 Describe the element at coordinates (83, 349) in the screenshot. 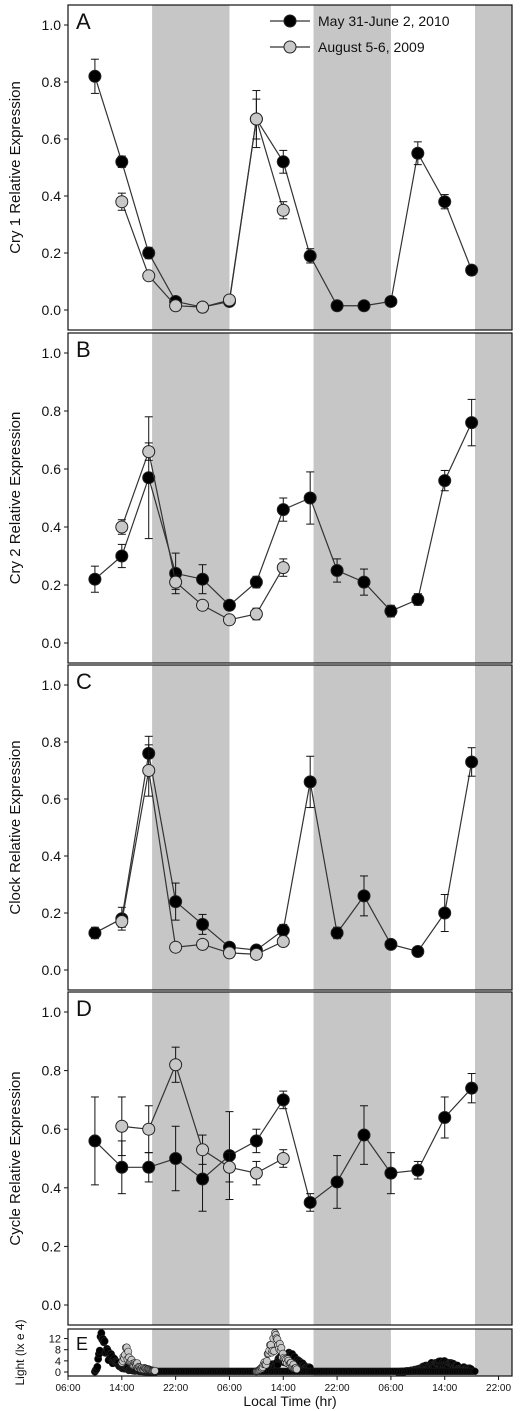

I see `panel-letter: B` at that location.